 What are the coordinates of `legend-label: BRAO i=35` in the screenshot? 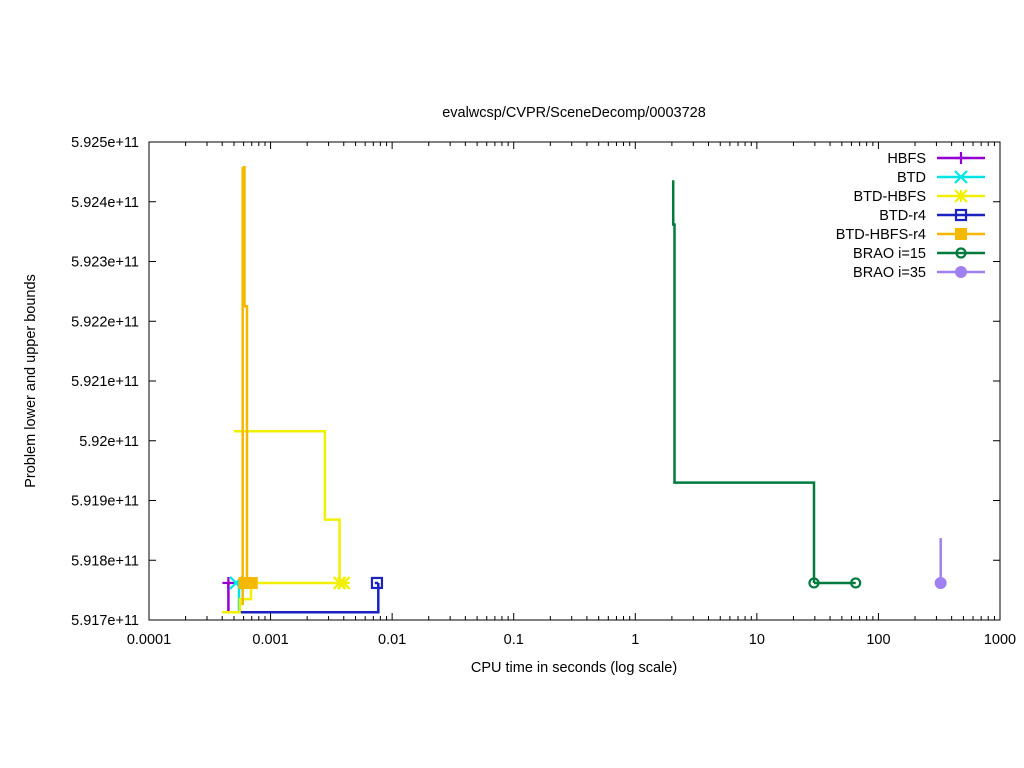 It's located at (889, 273).